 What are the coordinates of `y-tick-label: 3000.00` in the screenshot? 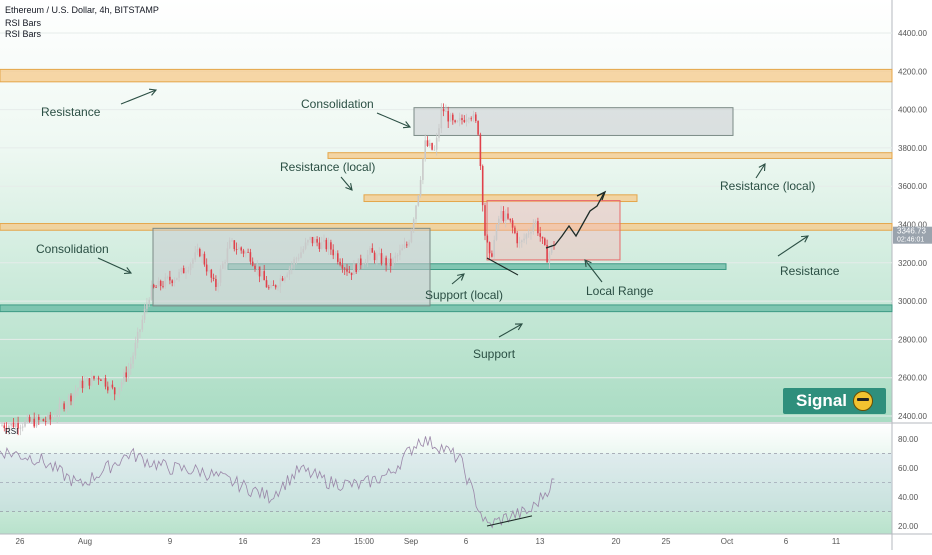 It's located at (912, 301).